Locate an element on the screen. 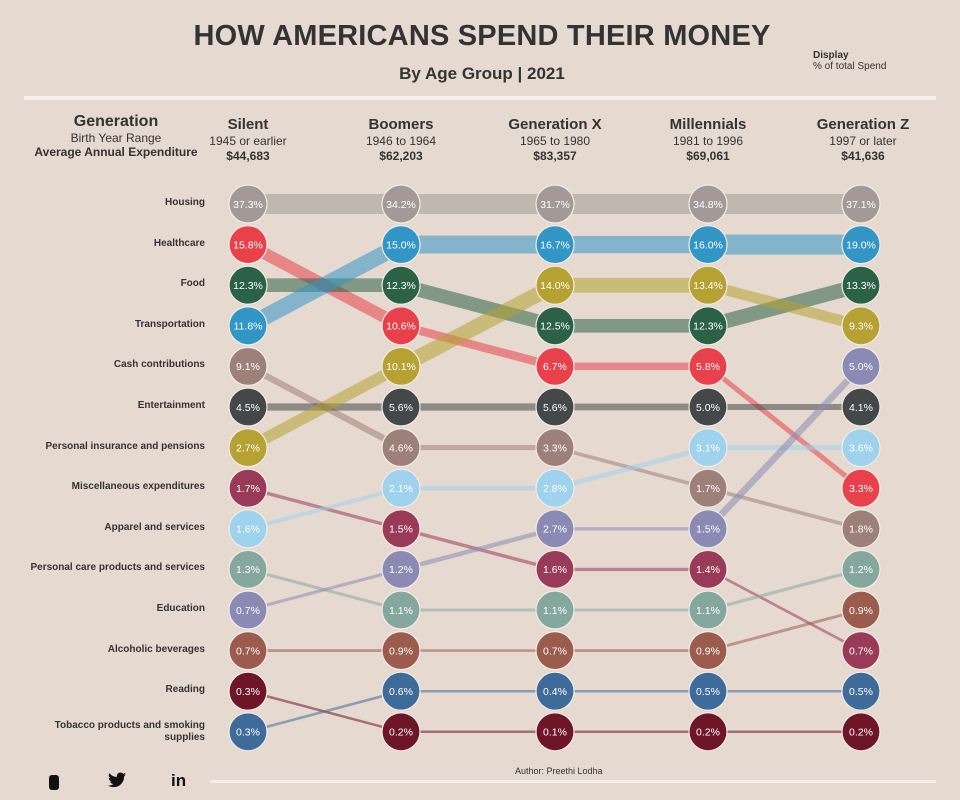 This screenshot has height=800, width=960. data-point: 15.8% is located at coordinates (248, 245).